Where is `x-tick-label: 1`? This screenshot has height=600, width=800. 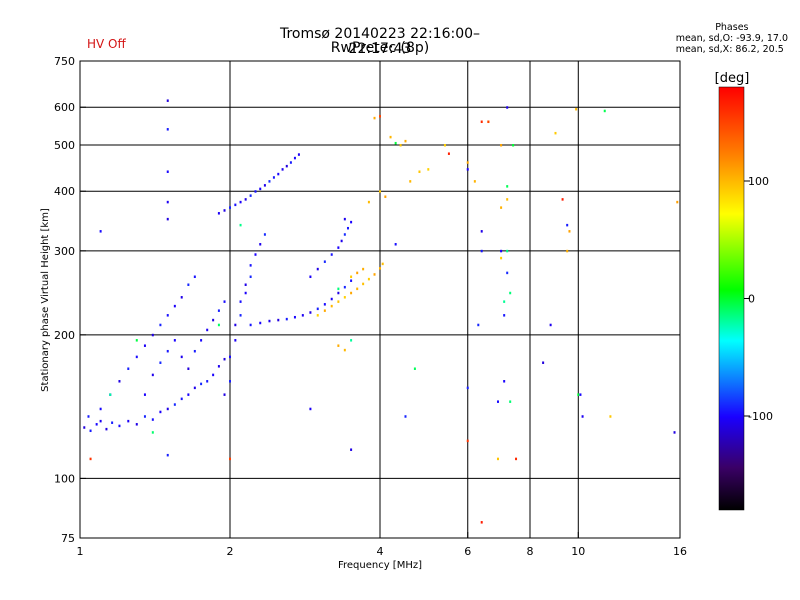
x-tick-label: 1 is located at coordinates (80, 551).